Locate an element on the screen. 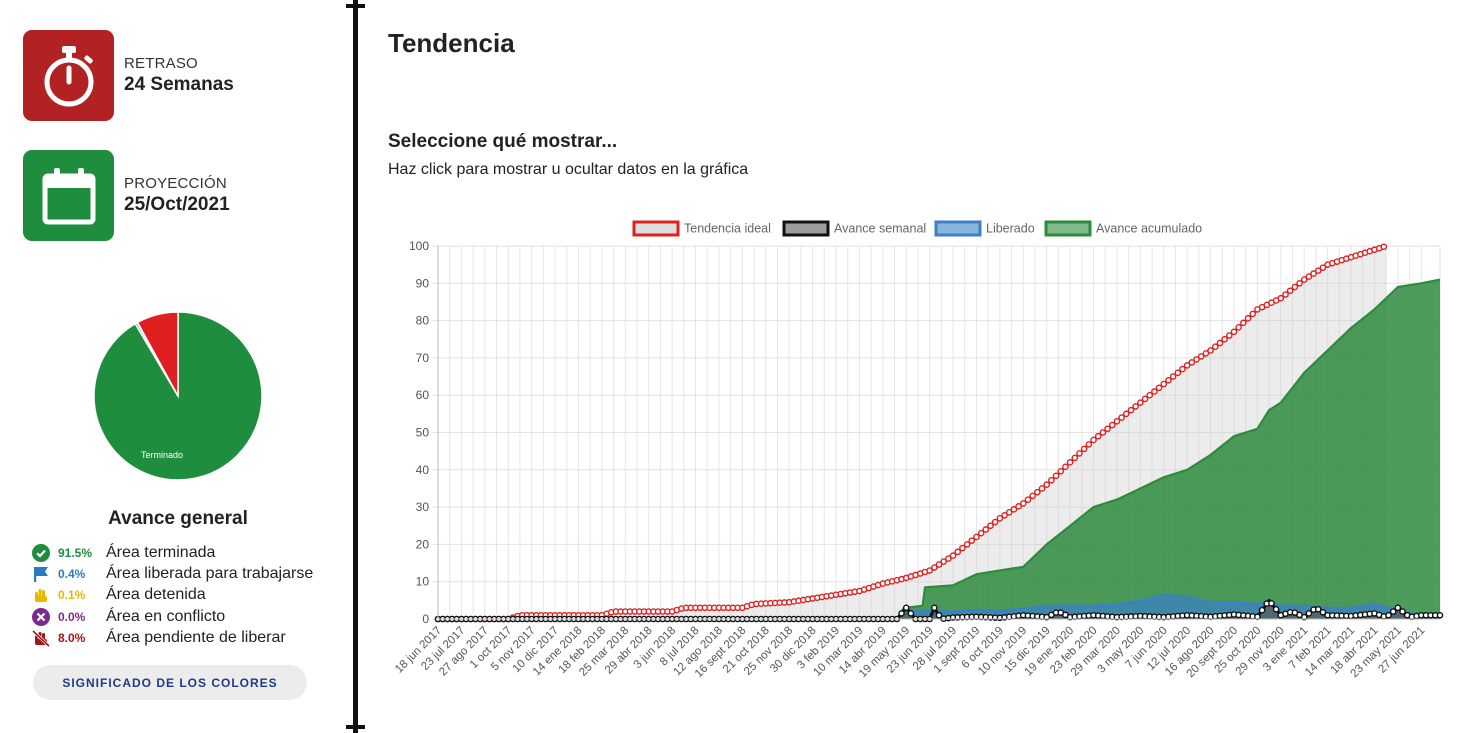 The image size is (1475, 733). legend-item-avance-acumulado: Avance acumulado is located at coordinates (1123, 228).